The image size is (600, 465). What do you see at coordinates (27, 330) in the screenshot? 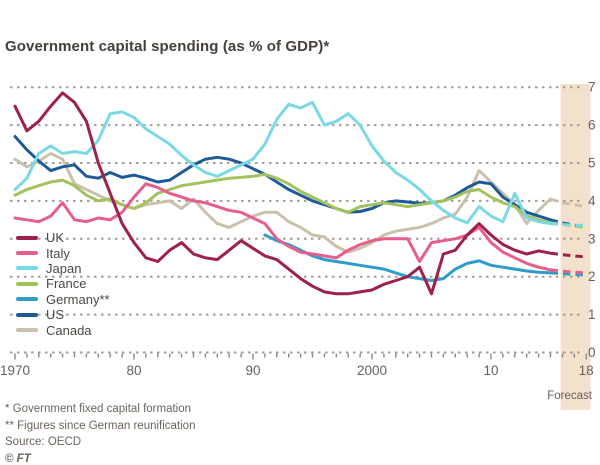
I see `canada-series-swatch` at bounding box center [27, 330].